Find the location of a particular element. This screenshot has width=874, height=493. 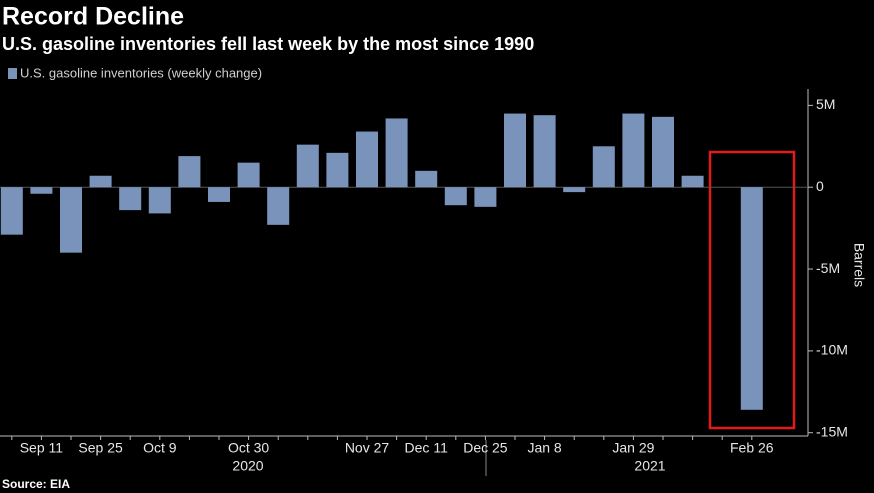

legend-swatch is located at coordinates (12, 73).